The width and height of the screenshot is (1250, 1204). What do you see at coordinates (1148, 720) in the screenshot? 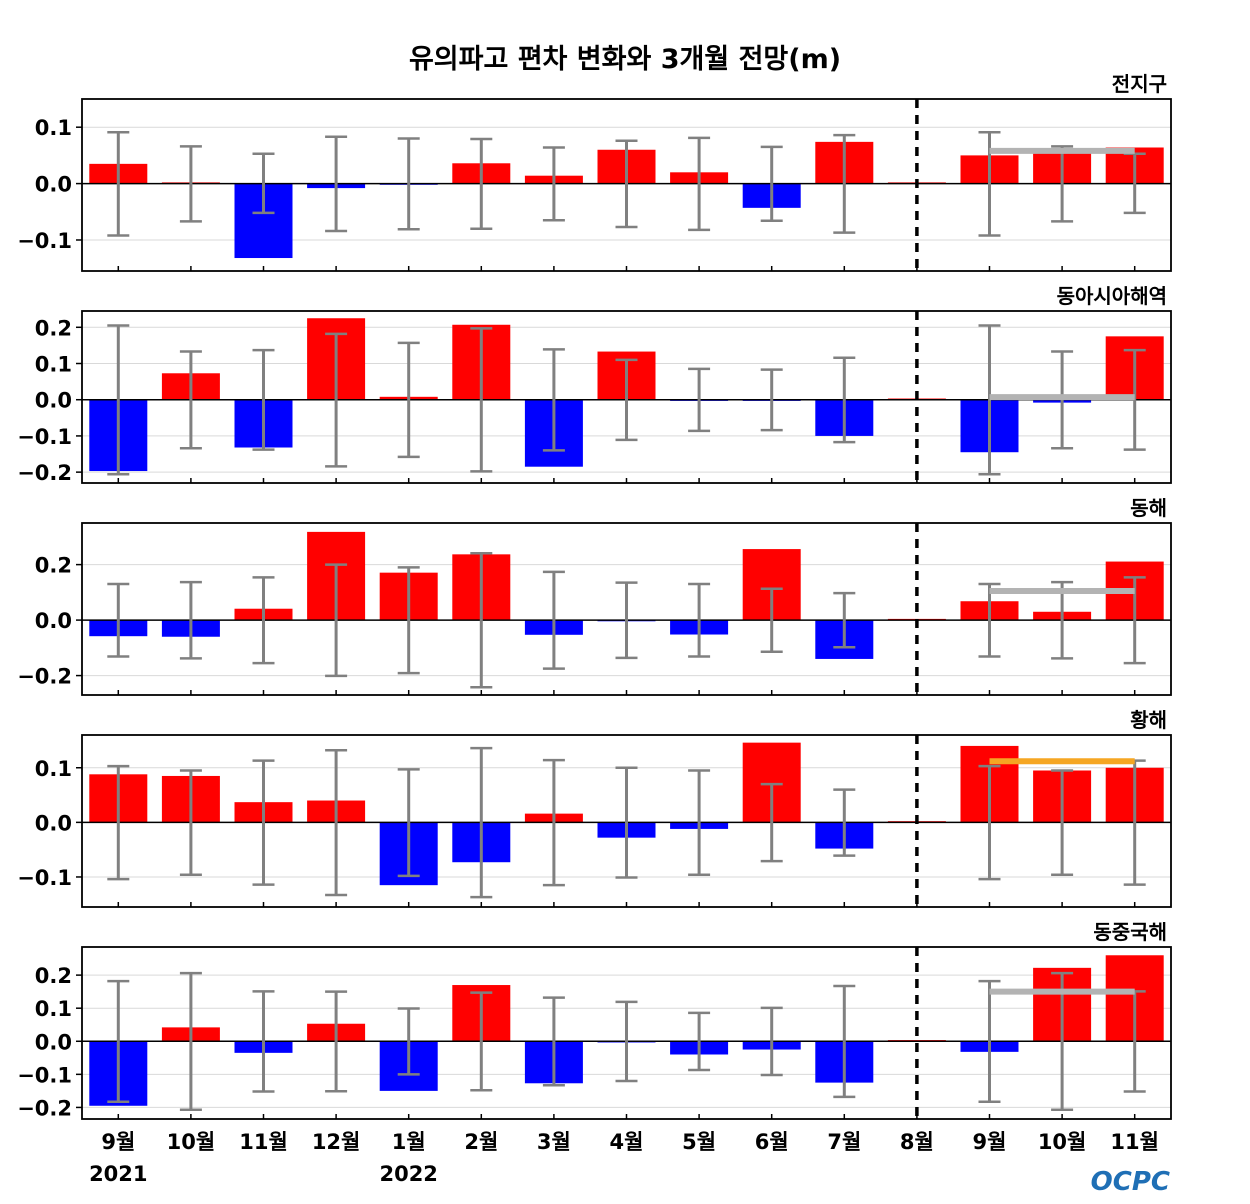
I see `region-label: 황해` at bounding box center [1148, 720].